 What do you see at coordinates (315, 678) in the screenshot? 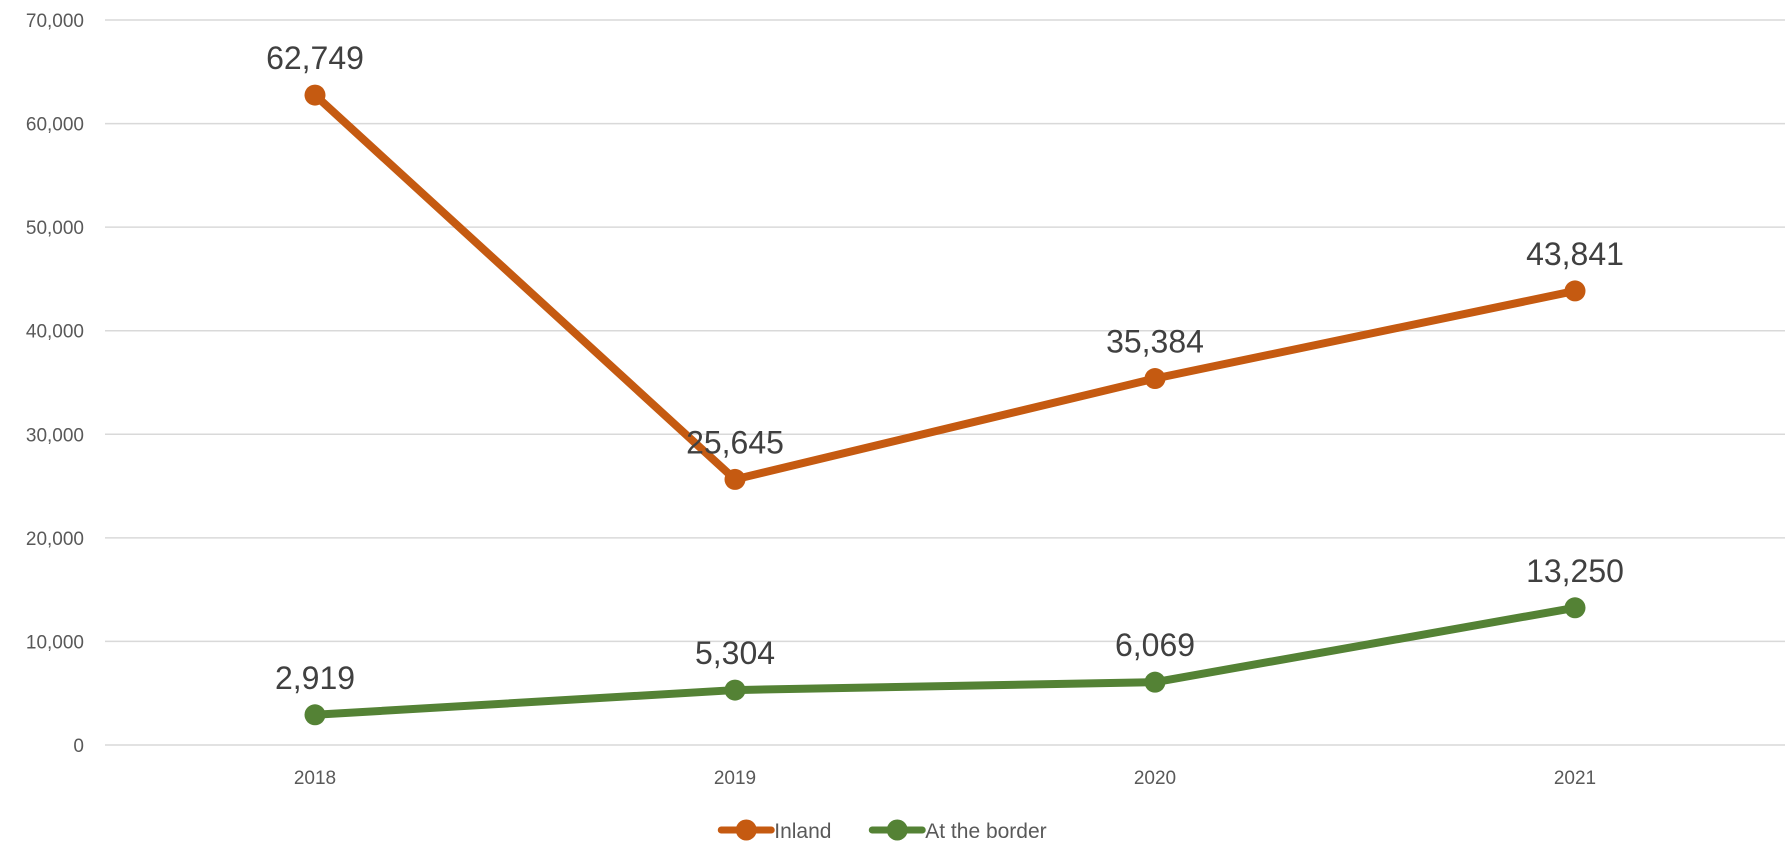
I see `data-label-at-the-border: 2,919` at bounding box center [315, 678].